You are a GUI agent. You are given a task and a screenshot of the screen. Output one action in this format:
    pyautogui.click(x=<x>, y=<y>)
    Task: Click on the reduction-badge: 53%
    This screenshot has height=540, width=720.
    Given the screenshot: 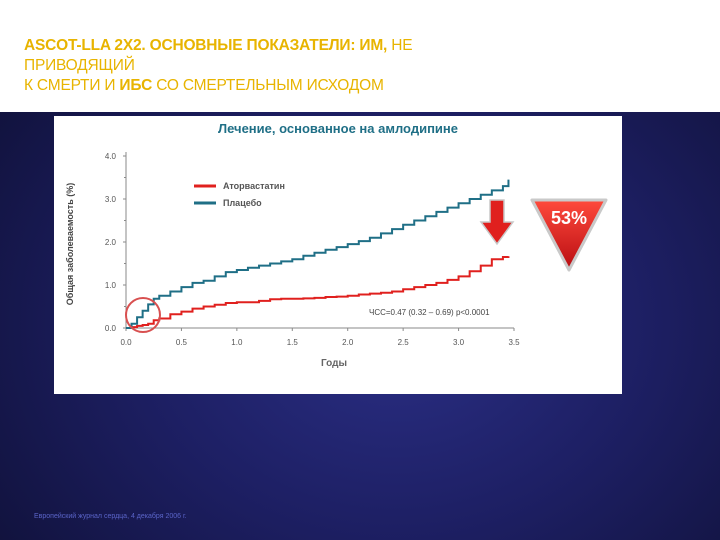 What is the action you would take?
    pyautogui.click(x=569, y=235)
    